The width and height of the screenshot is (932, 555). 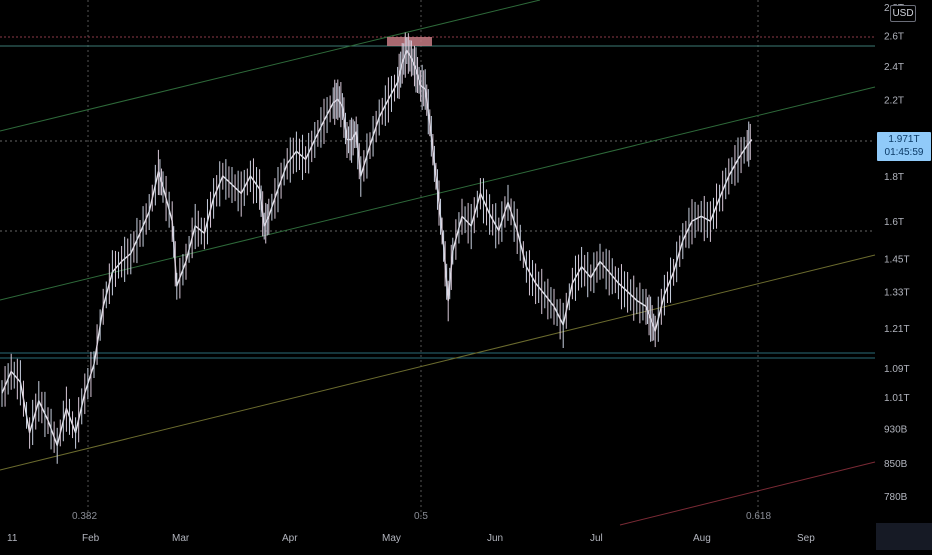 I want to click on countdown-timer: 01:45:59, so click(x=904, y=152).